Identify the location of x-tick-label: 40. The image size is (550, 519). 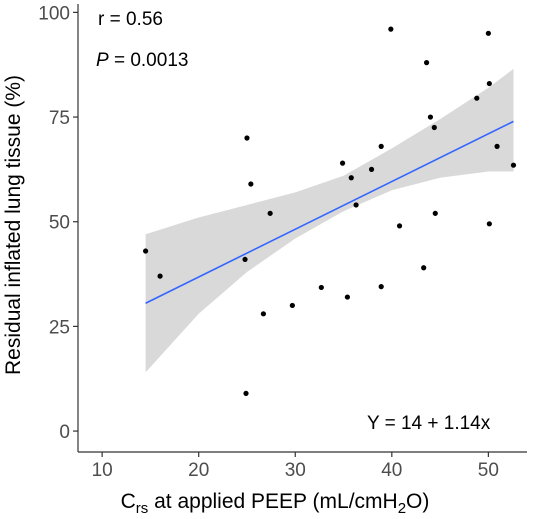
(391, 470).